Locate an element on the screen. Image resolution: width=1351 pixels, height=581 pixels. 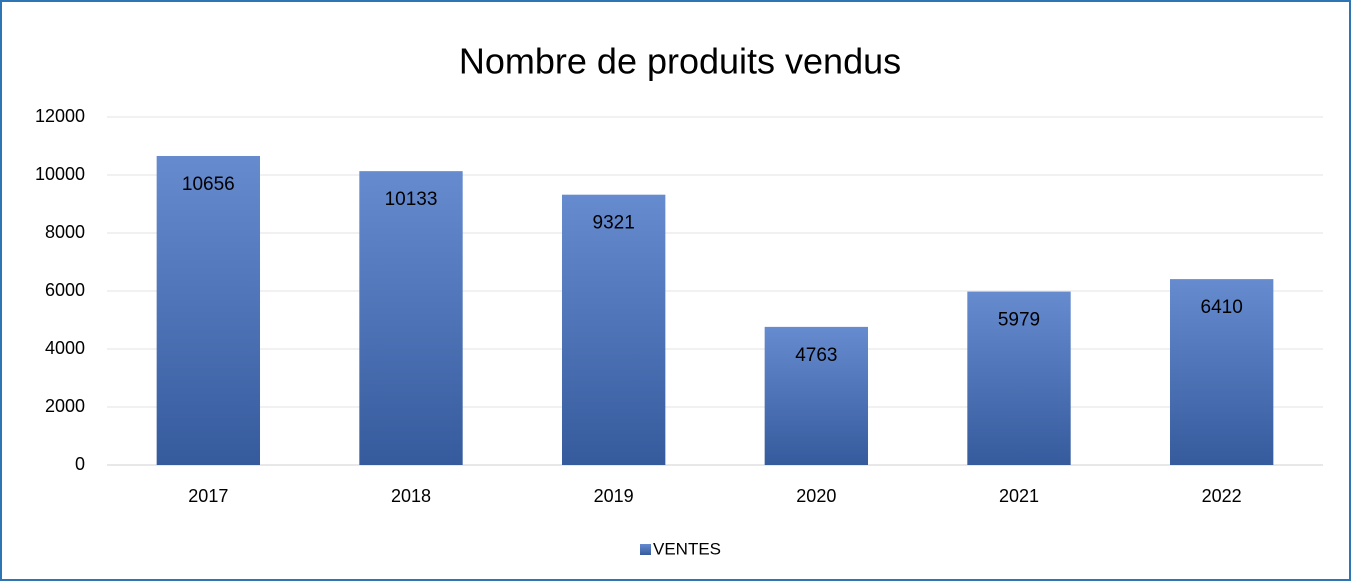
legend-swatch is located at coordinates (645, 549).